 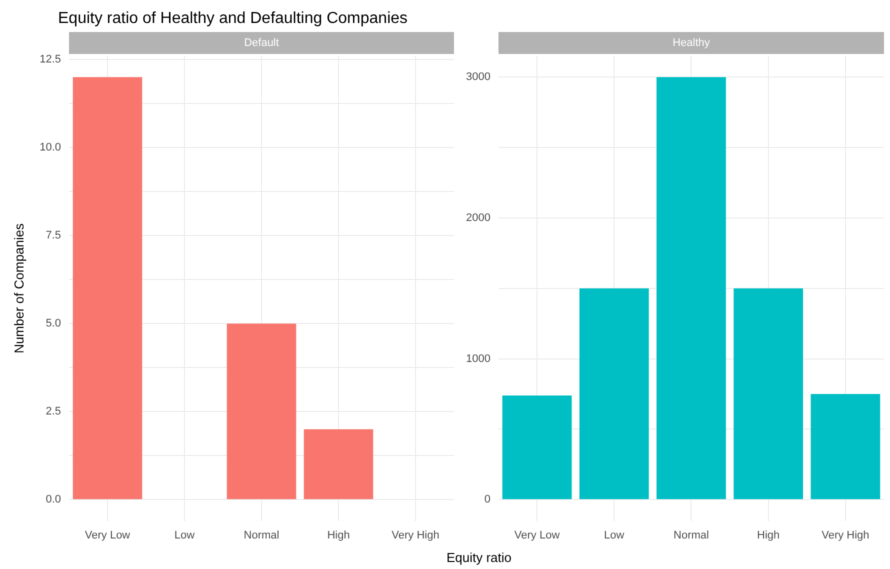 I want to click on y-tick-label: 1000, so click(x=478, y=358).